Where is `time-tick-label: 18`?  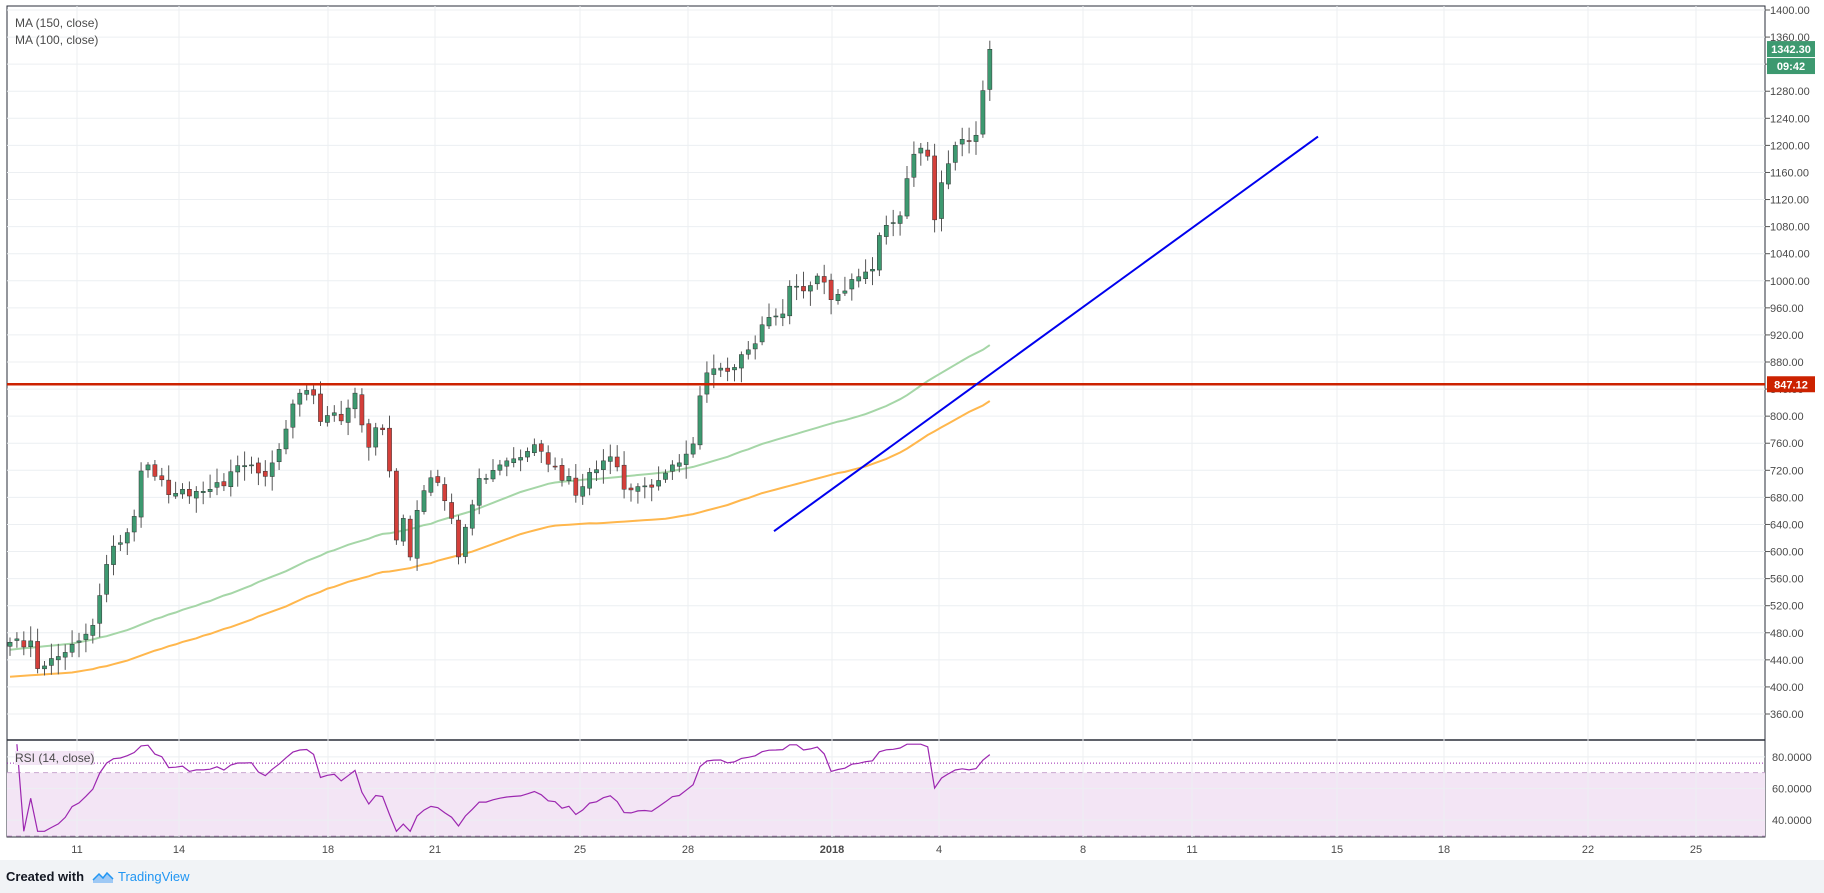 time-tick-label: 18 is located at coordinates (1444, 850).